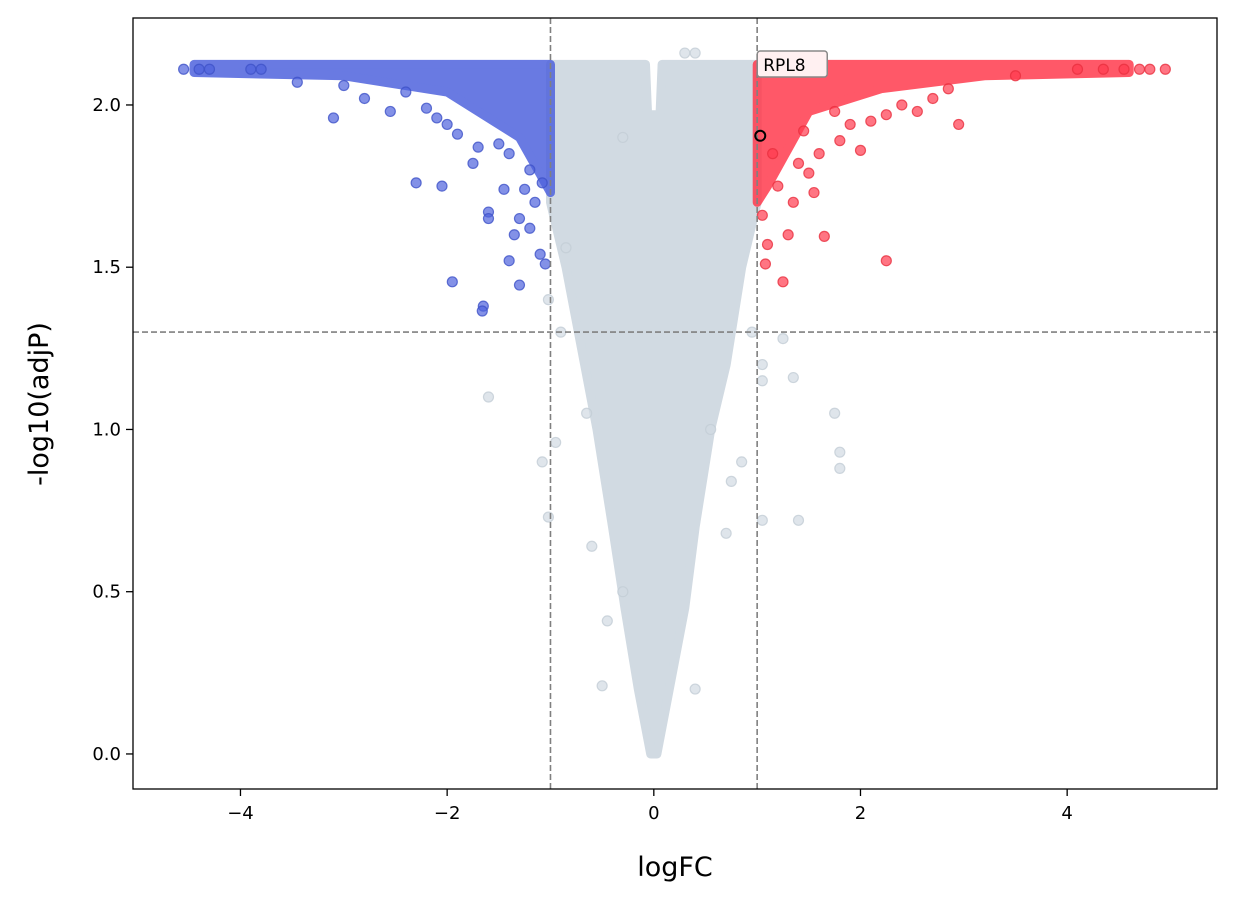 The height and width of the screenshot is (906, 1237). What do you see at coordinates (860, 813) in the screenshot?
I see `x-tick-label: 2` at bounding box center [860, 813].